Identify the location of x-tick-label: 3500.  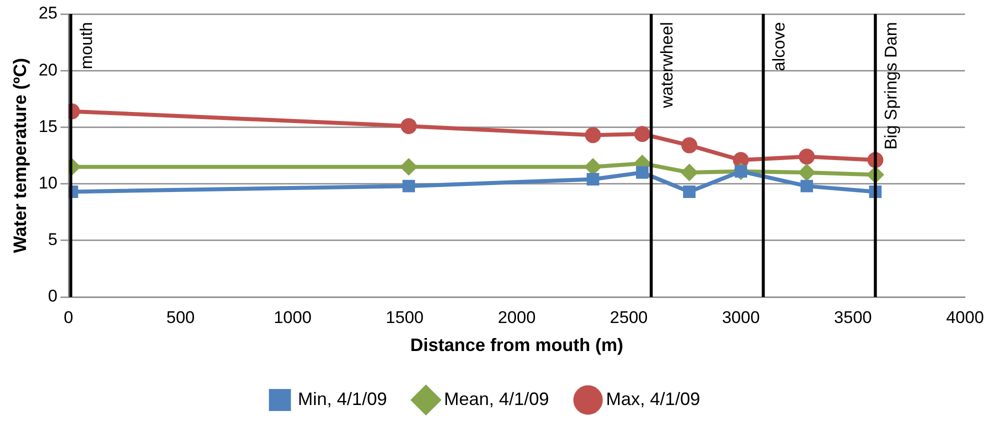
(853, 317).